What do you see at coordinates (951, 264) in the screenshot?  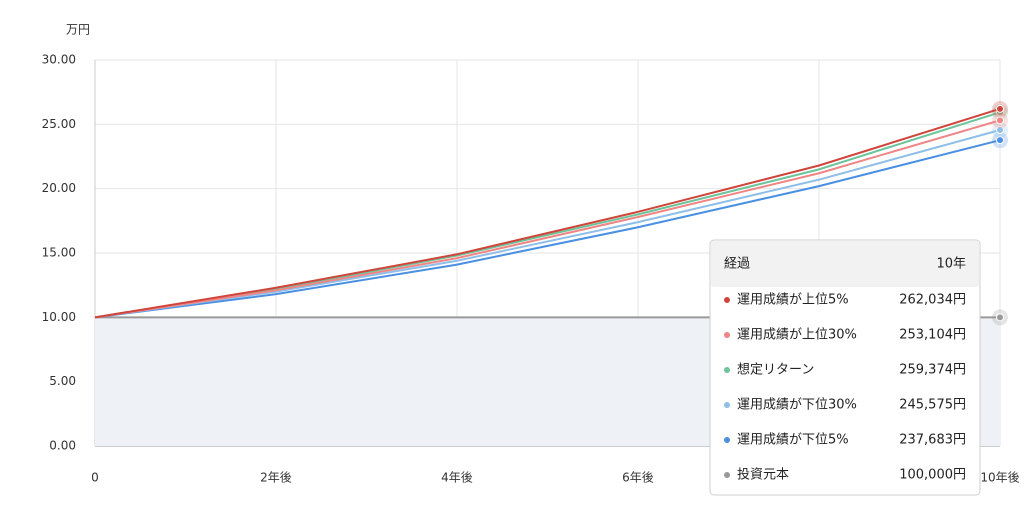 I see `tooltip-x-label: 10年` at bounding box center [951, 264].